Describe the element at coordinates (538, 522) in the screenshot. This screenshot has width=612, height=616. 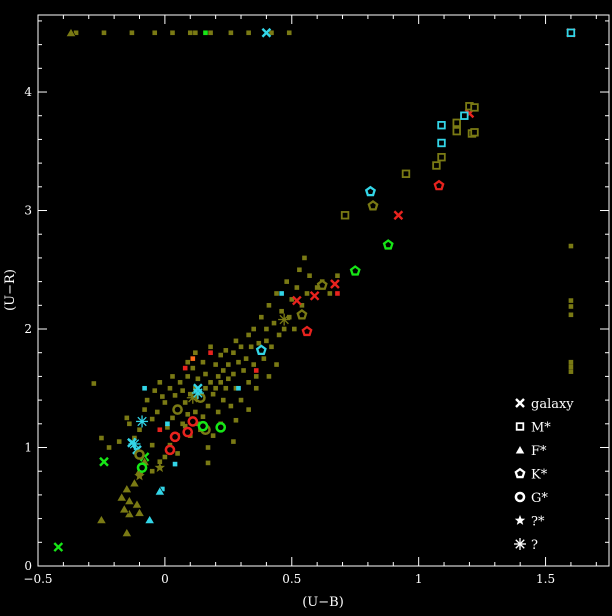
I see `legend-label: ?*` at that location.